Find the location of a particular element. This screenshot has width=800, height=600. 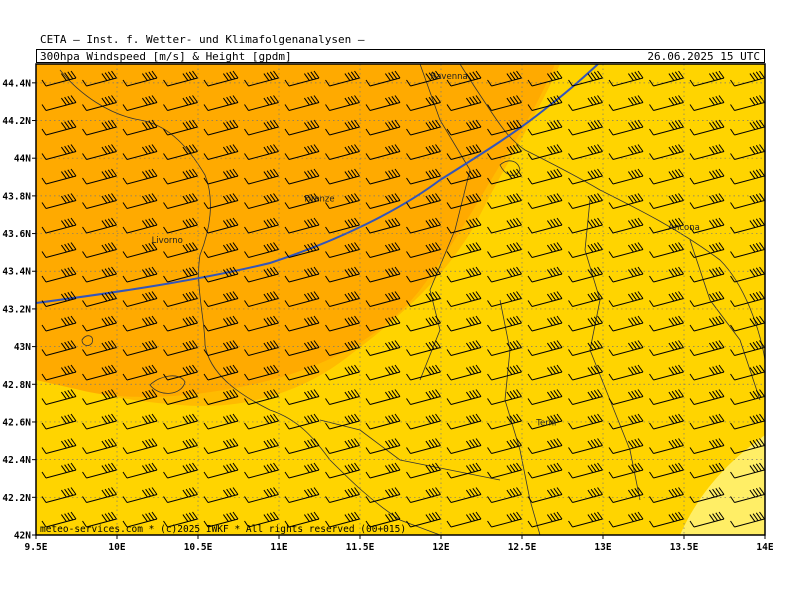

x-tick-label: 13E is located at coordinates (602, 547).